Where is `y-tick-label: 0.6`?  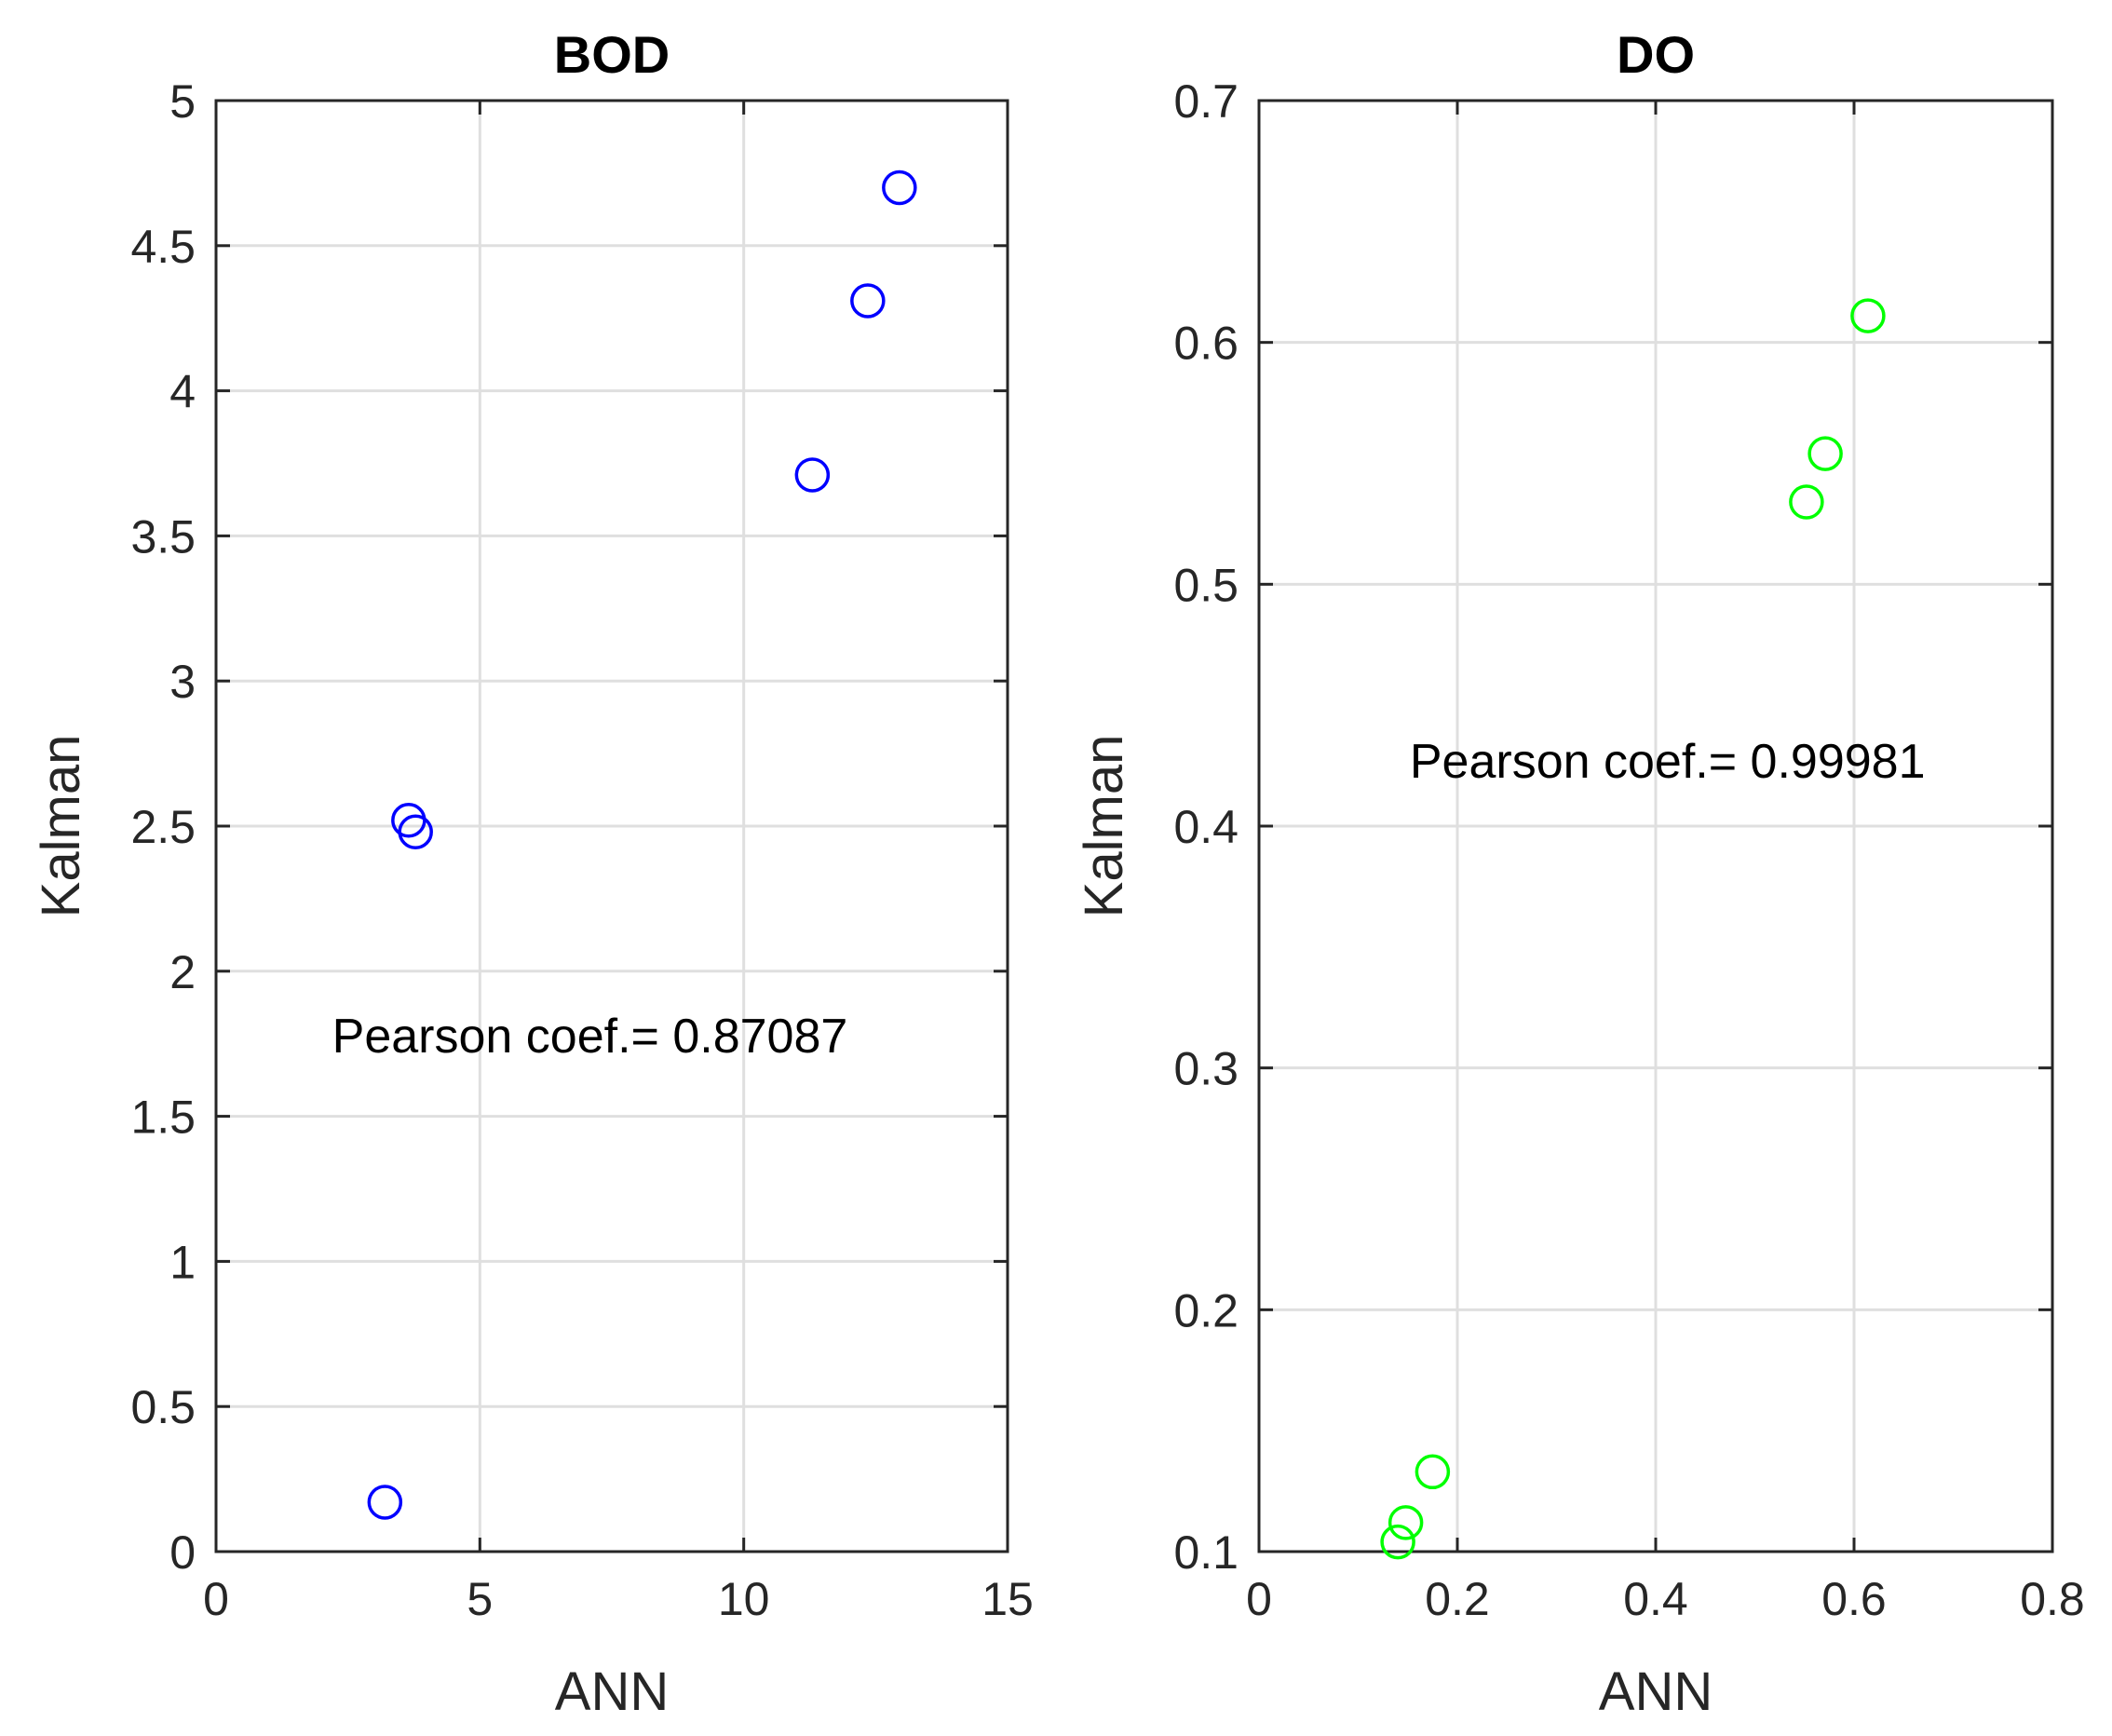 y-tick-label: 0.6 is located at coordinates (1206, 344).